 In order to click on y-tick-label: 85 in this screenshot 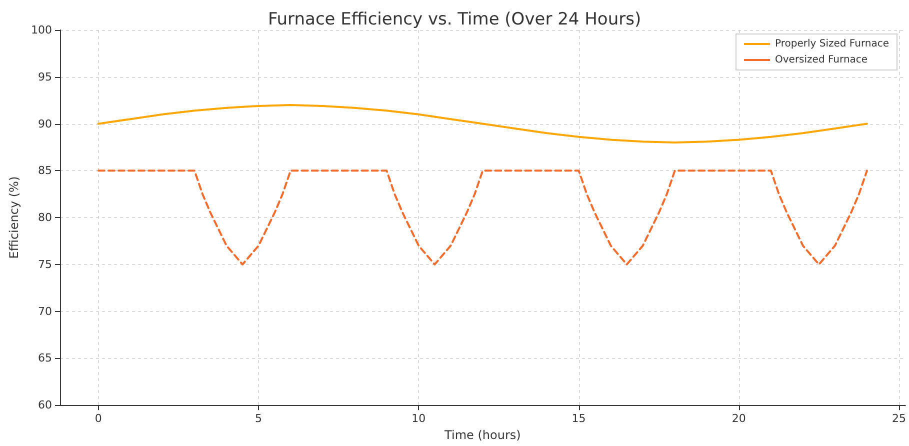, I will do `click(45, 171)`.